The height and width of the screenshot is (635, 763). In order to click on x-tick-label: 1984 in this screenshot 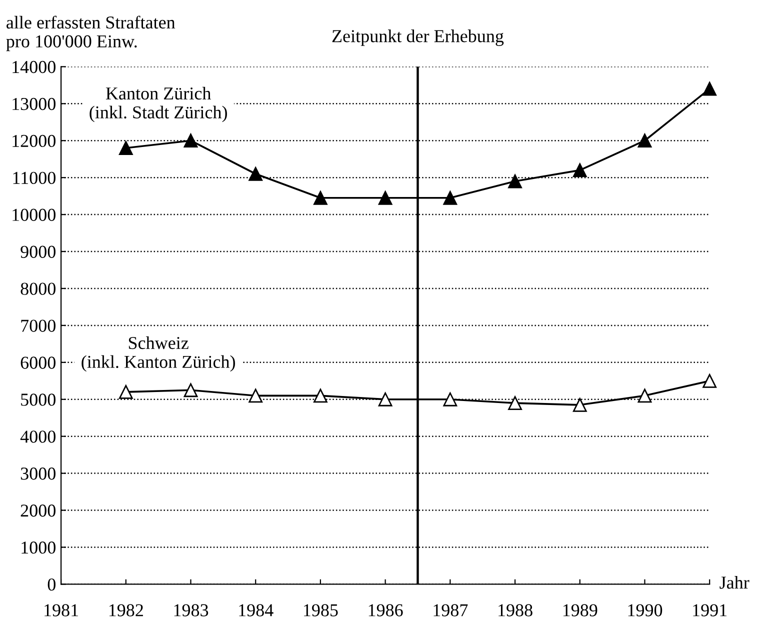, I will do `click(256, 610)`.